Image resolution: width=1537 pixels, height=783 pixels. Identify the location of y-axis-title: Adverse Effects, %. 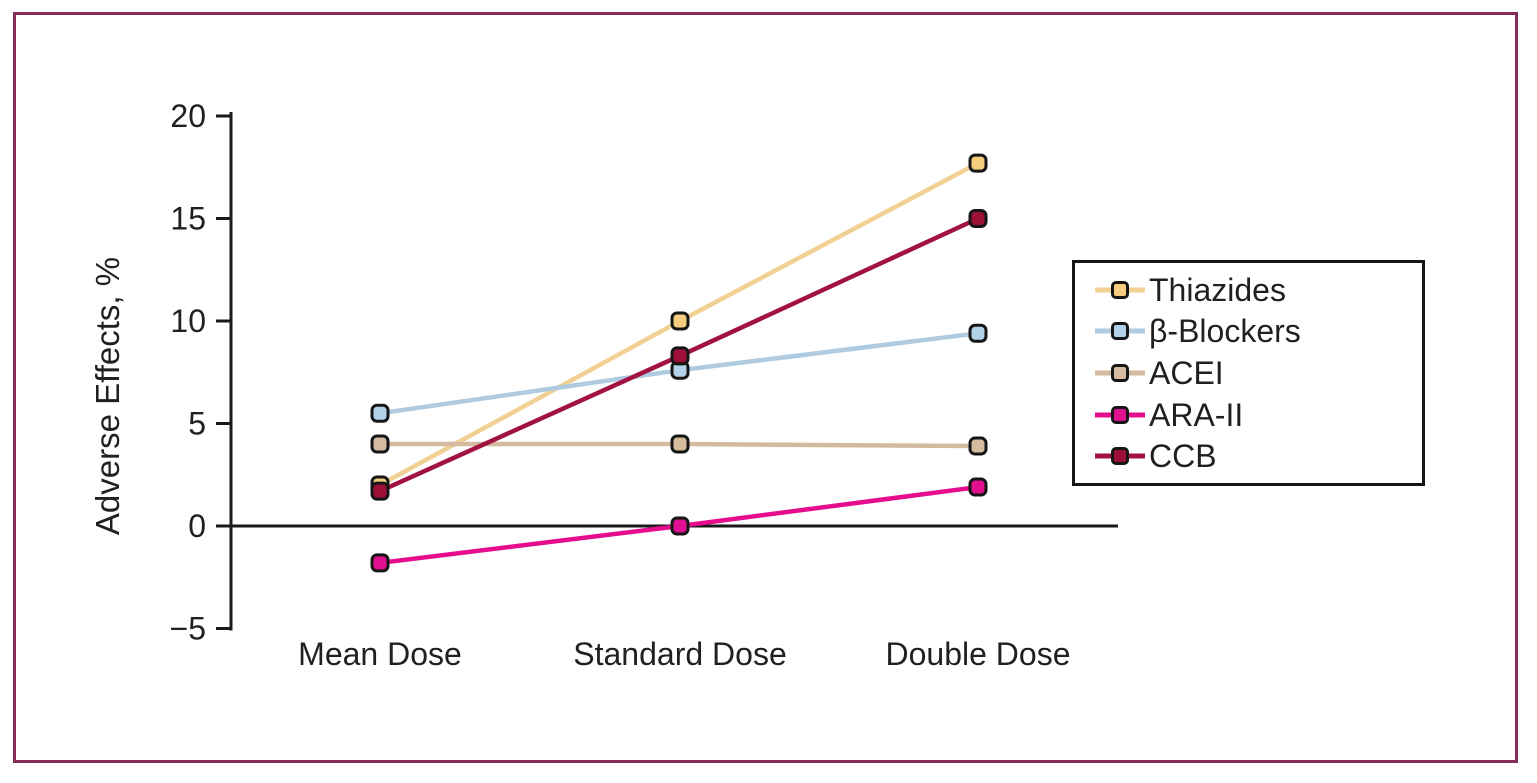
(107, 396).